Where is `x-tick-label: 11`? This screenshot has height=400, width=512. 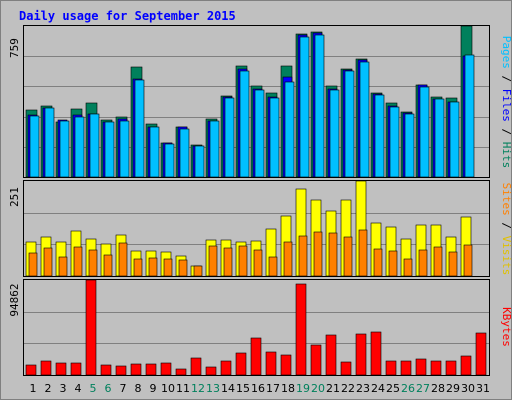
x-tick-label: 11 is located at coordinates (183, 388).